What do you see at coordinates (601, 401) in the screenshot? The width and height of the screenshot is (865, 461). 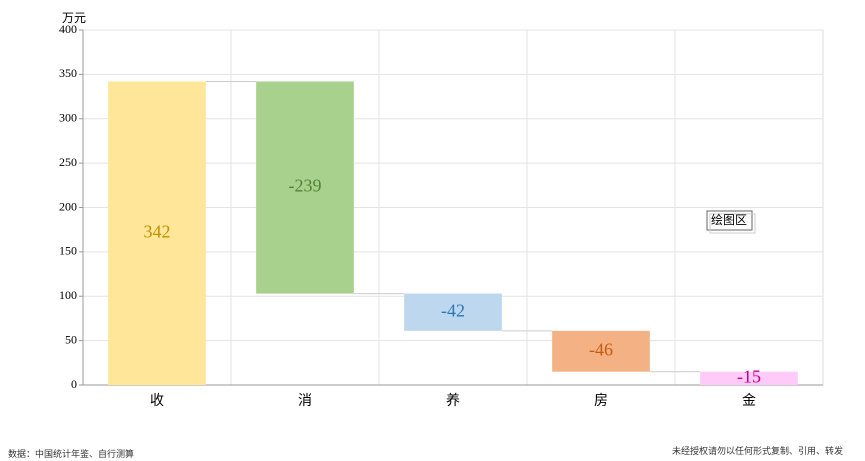 I see `x-tick-label: 房` at bounding box center [601, 401].